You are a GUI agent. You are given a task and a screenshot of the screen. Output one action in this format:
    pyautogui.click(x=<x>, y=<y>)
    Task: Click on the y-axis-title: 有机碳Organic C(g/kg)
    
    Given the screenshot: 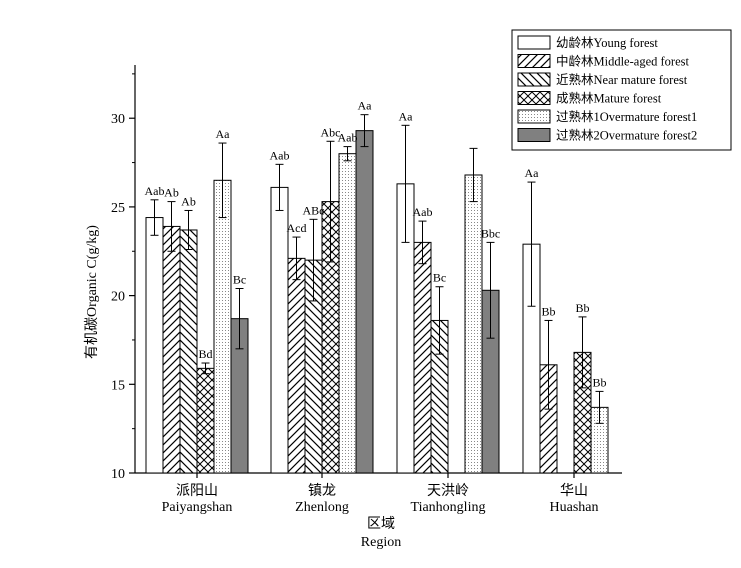 What is the action you would take?
    pyautogui.click(x=92, y=292)
    